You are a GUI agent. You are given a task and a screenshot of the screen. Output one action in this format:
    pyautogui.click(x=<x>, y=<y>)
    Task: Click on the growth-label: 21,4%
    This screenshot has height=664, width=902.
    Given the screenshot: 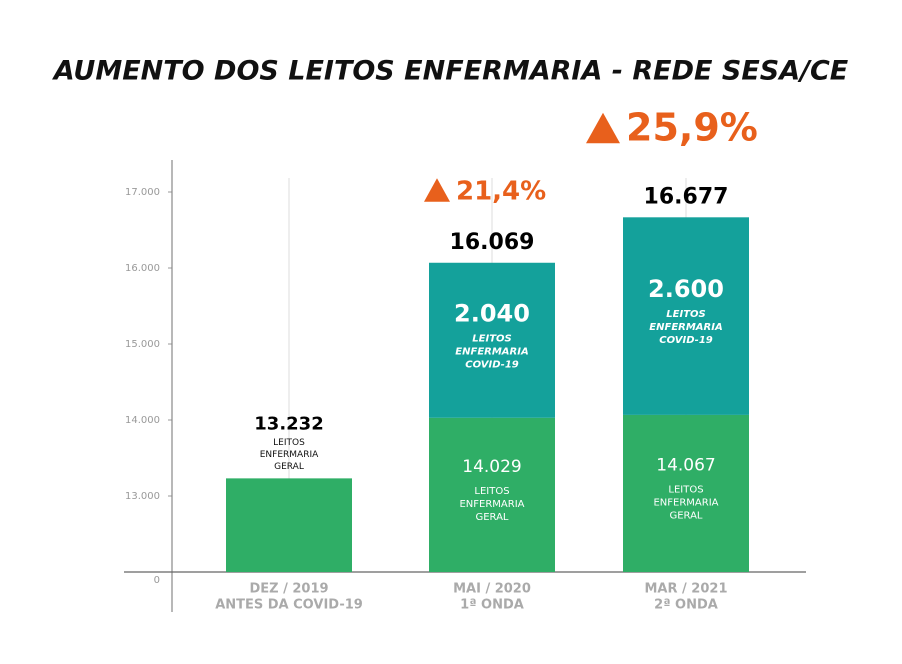 What is the action you would take?
    pyautogui.click(x=501, y=192)
    